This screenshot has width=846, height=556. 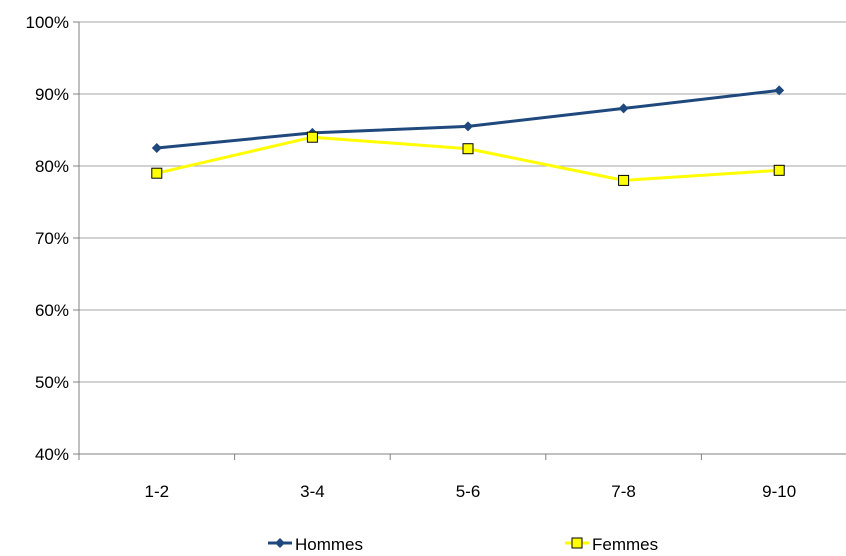 What do you see at coordinates (52, 454) in the screenshot?
I see `y-tick-label: 40%` at bounding box center [52, 454].